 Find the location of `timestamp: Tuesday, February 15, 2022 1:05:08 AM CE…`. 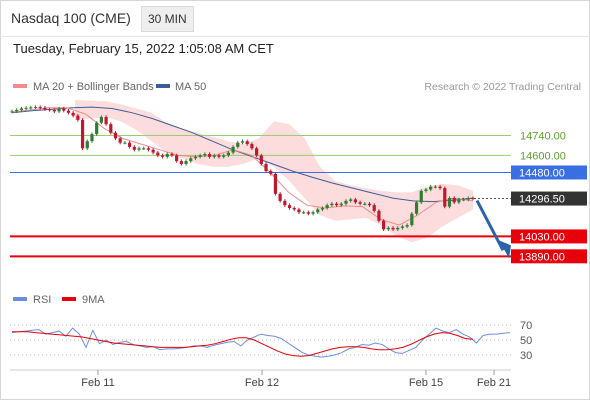

timestamp: Tuesday, February 15, 2022 1:05:08 AM CE… is located at coordinates (143, 48).